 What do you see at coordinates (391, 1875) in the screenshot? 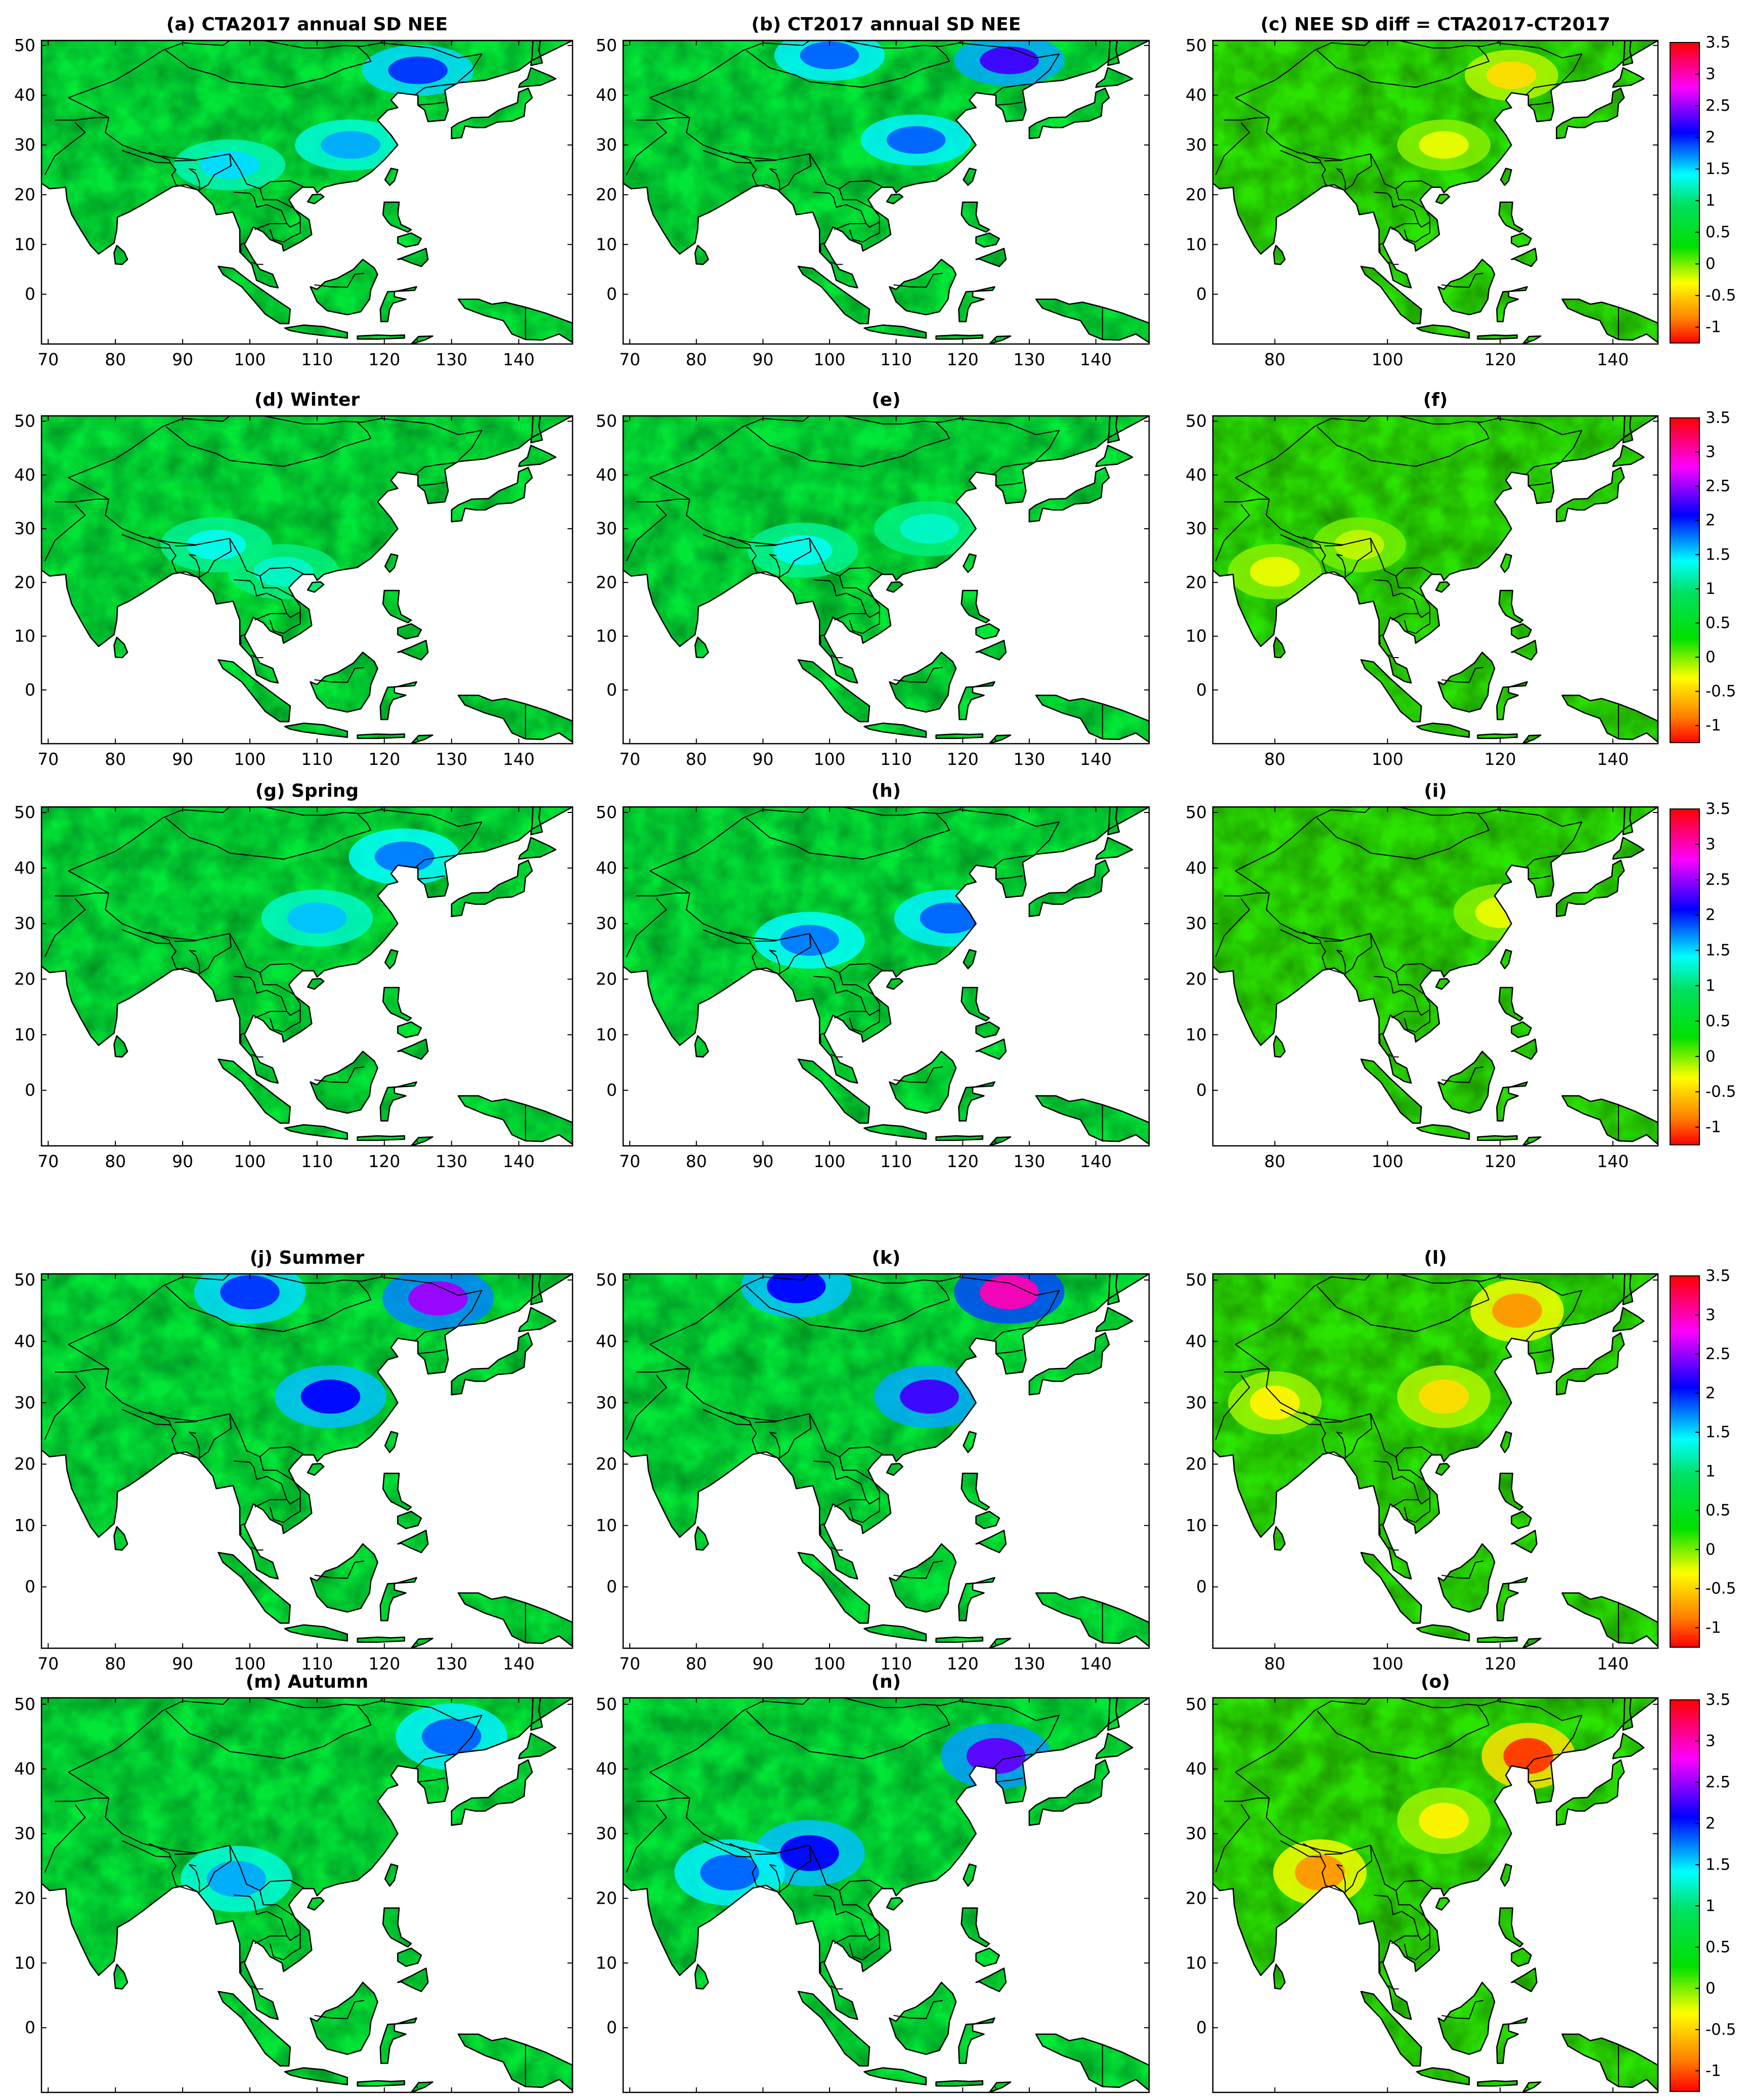
I see `coast-taiwan` at bounding box center [391, 1875].